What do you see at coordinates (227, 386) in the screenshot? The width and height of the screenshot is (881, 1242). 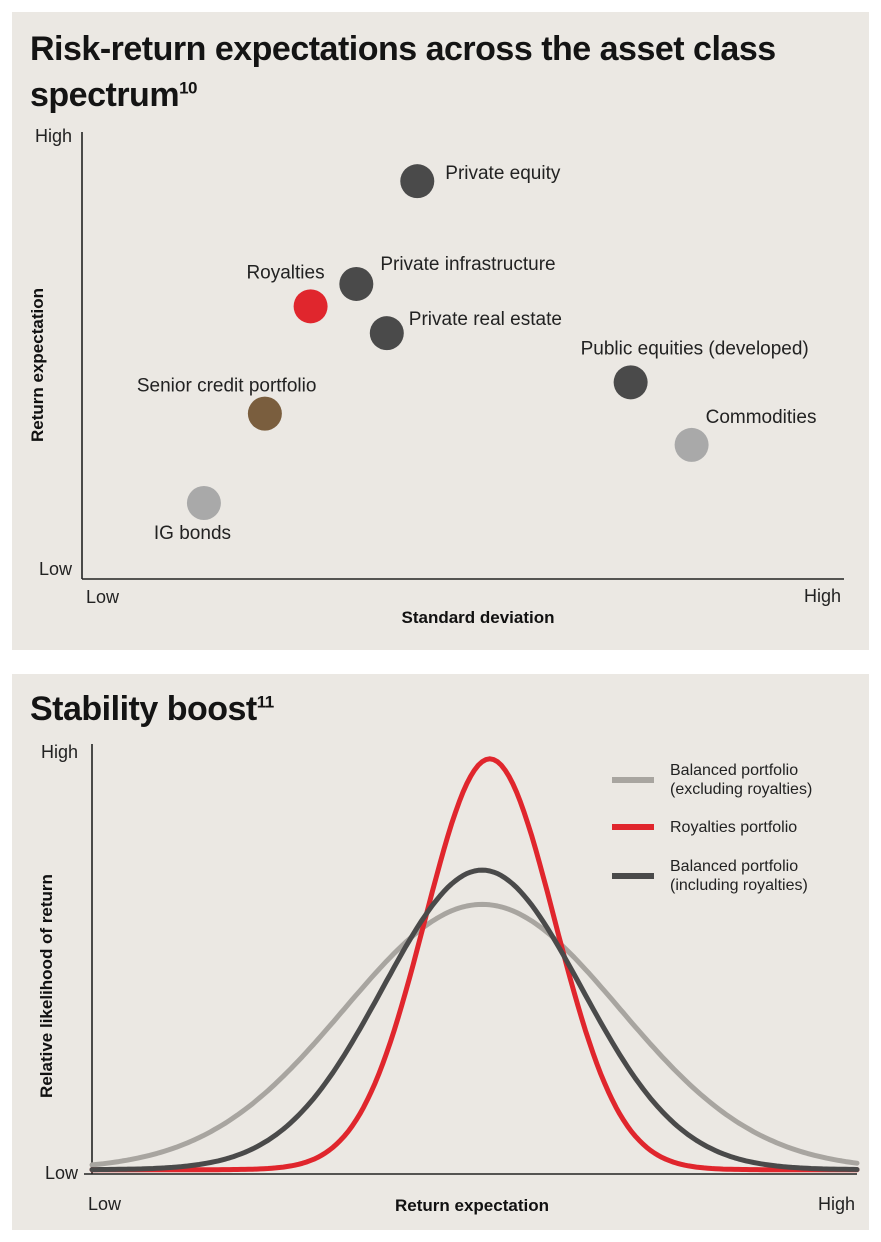 I see `point-label-senior-credit-portfolio: Senior credit portfolio` at bounding box center [227, 386].